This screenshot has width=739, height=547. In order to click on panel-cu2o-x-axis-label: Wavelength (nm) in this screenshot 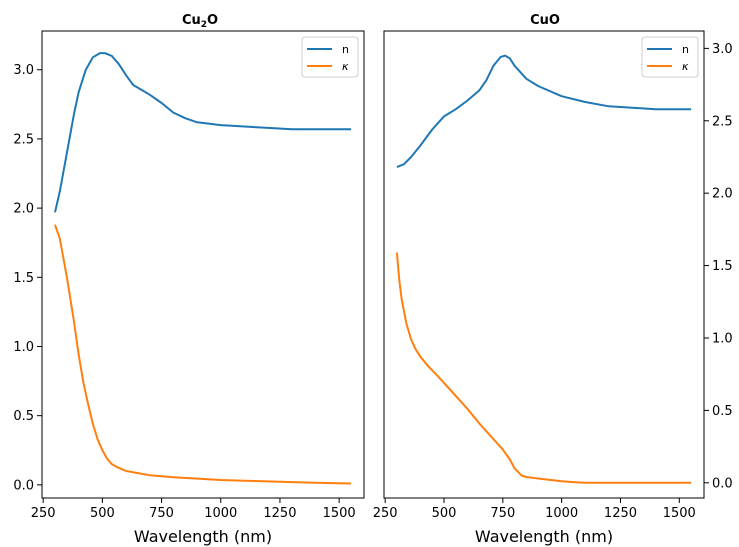, I will do `click(203, 536)`.